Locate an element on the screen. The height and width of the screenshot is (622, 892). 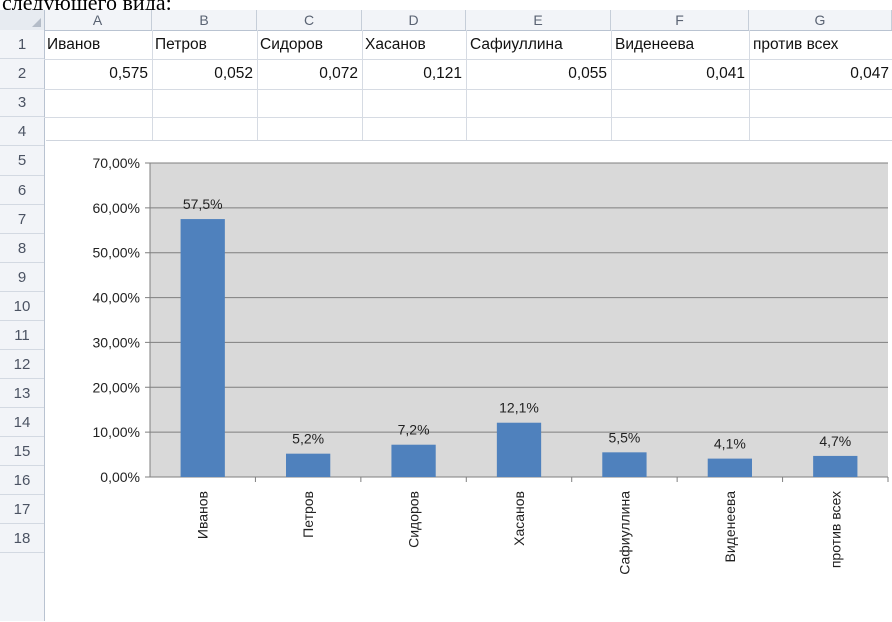
x-category-label: Виденеева is located at coordinates (730, 527).